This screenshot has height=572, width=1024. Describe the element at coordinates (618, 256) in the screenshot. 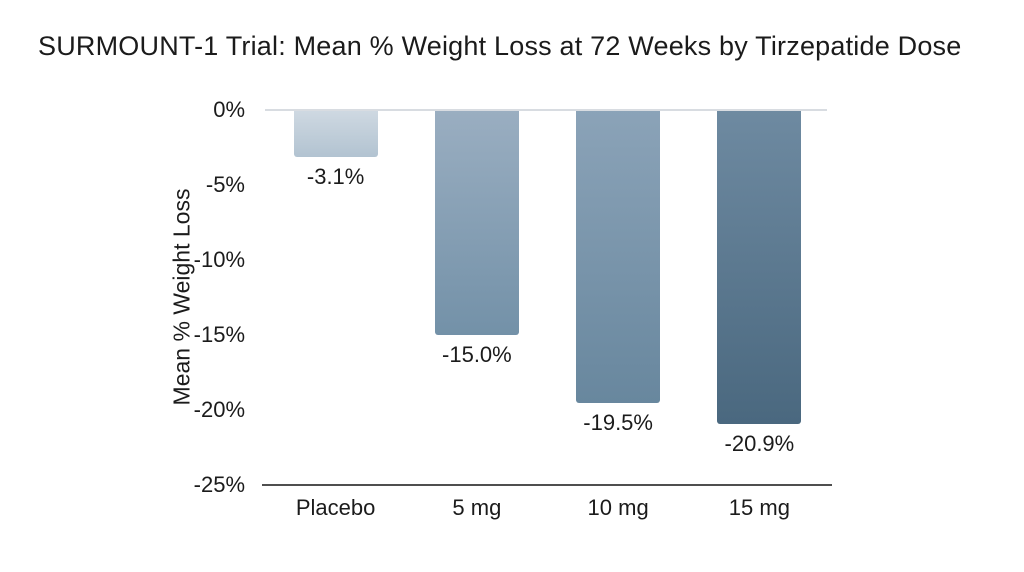

I see `bar-10-mg` at that location.